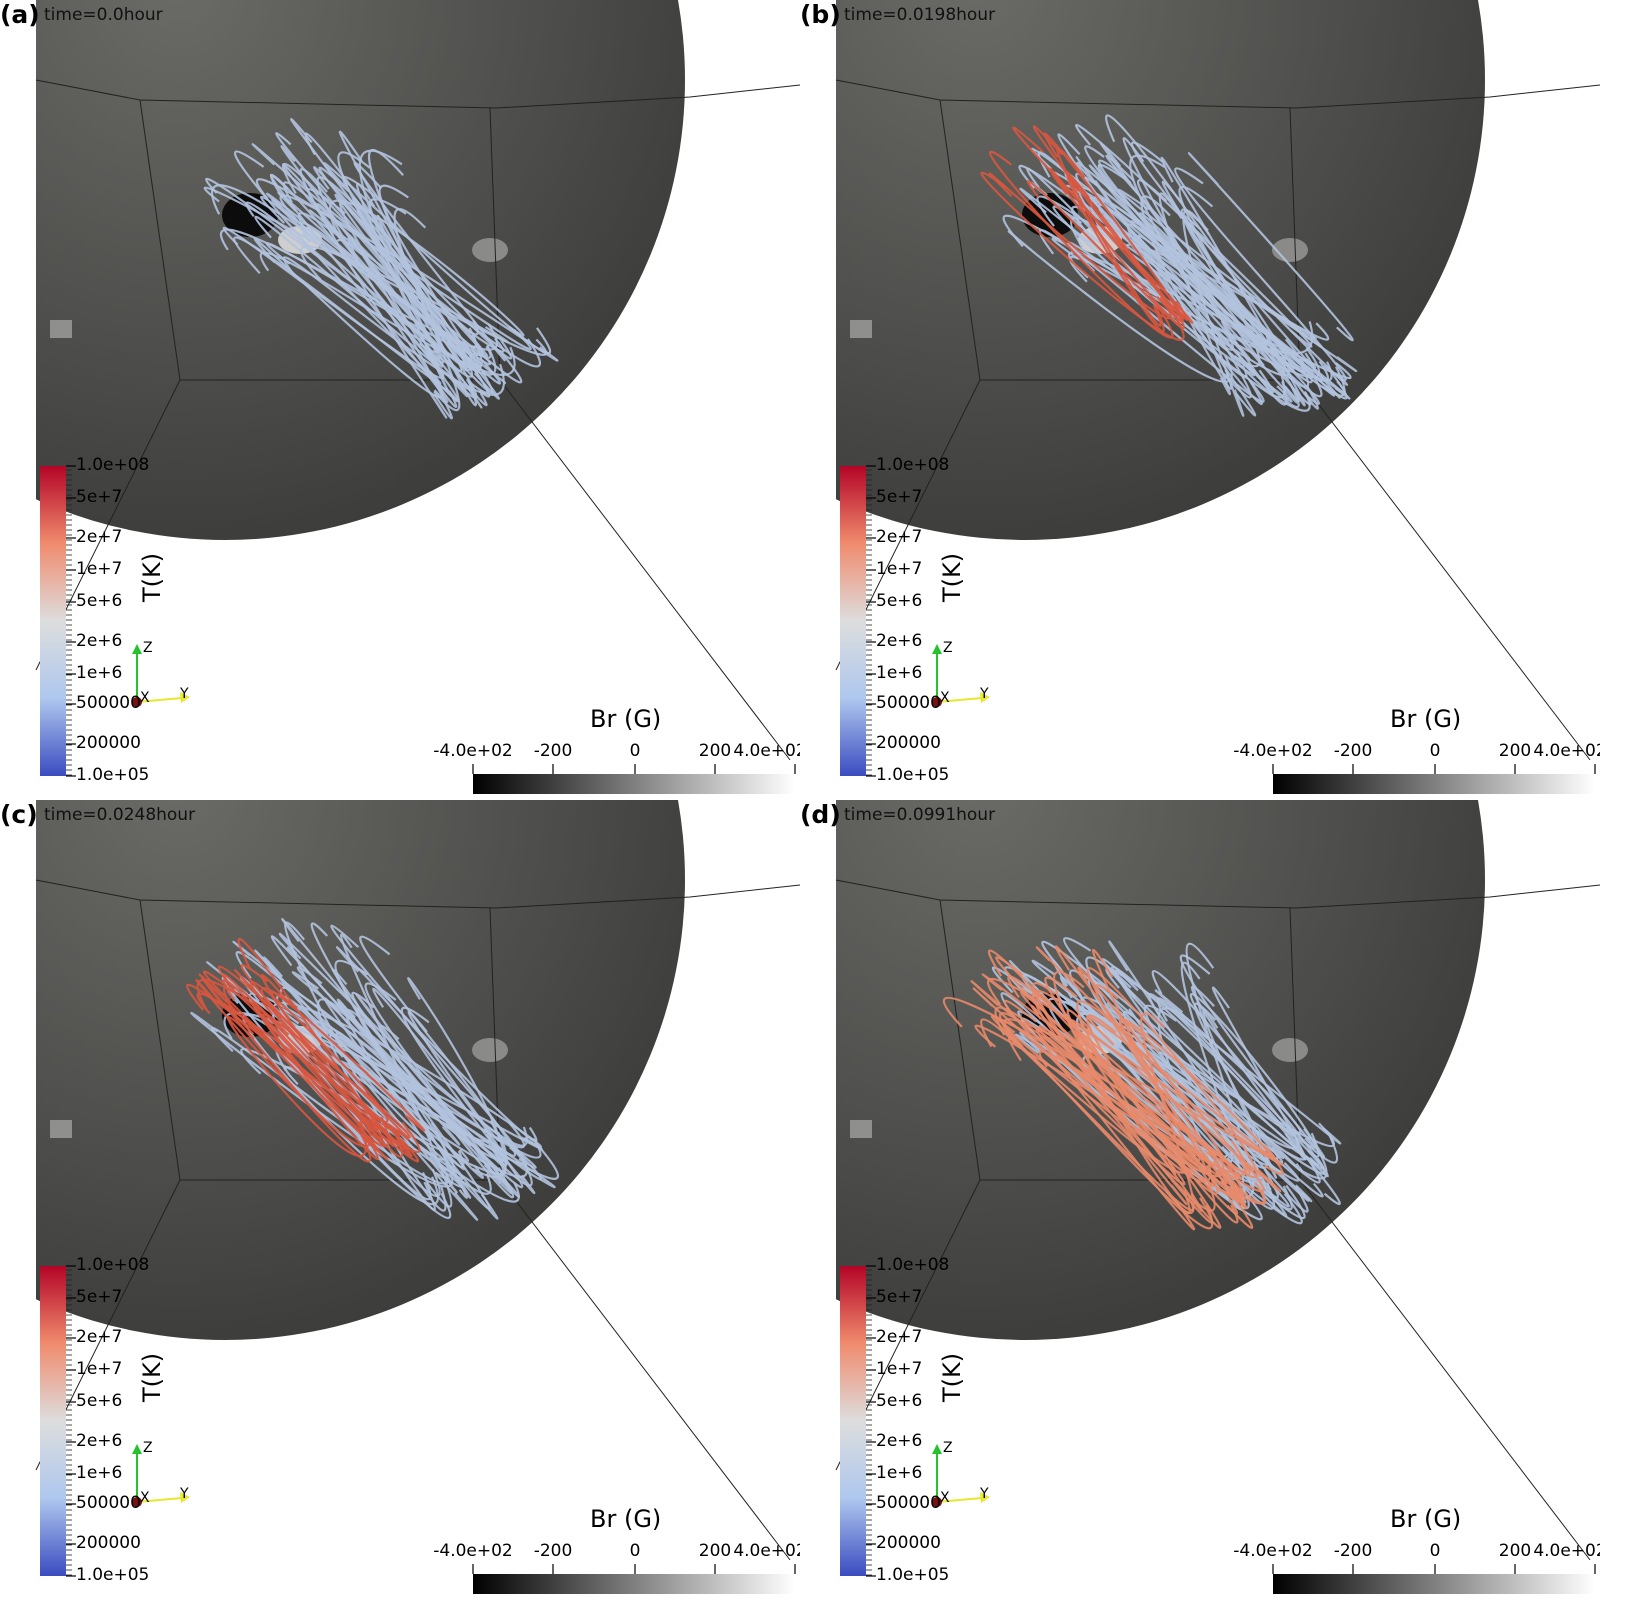  I want to click on panel-label: (a), so click(20, 14).